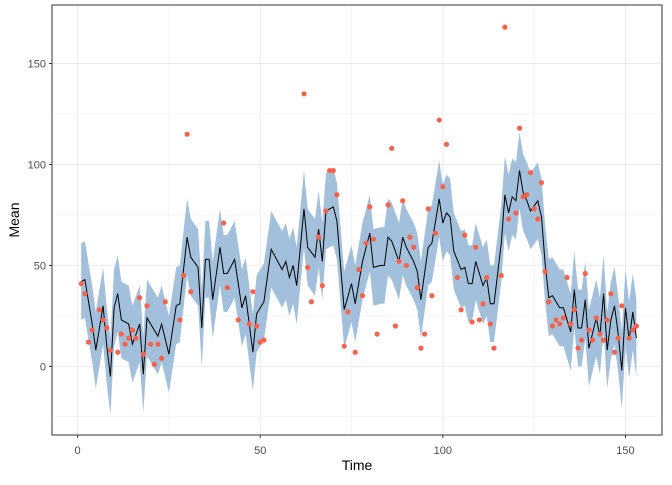 Image resolution: width=672 pixels, height=485 pixels. Describe the element at coordinates (14, 219) in the screenshot. I see `y-axis-title: Mean` at that location.